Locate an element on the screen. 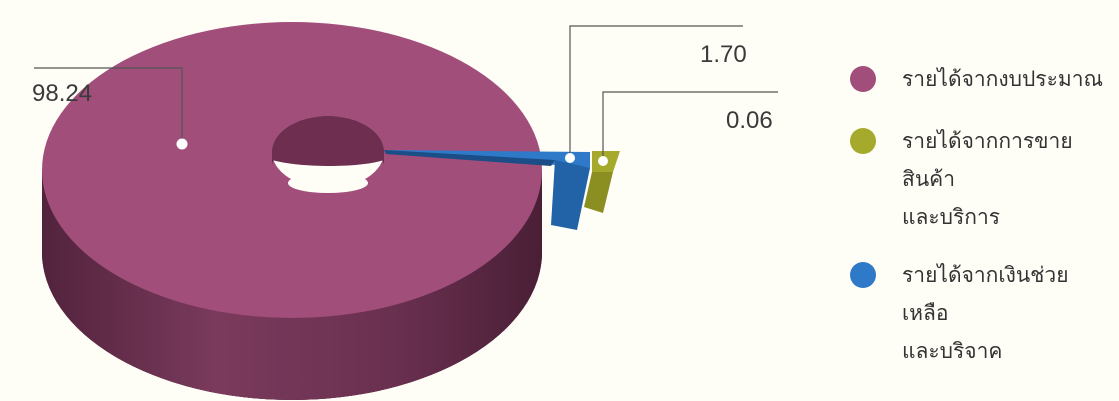 This screenshot has width=1119, height=401. donut-hole-bottom is located at coordinates (328, 183).